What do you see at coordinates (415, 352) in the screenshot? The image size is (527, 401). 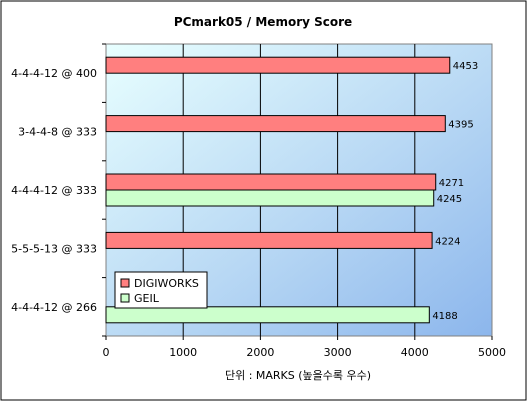 I see `x-tick-label: 4000` at bounding box center [415, 352].